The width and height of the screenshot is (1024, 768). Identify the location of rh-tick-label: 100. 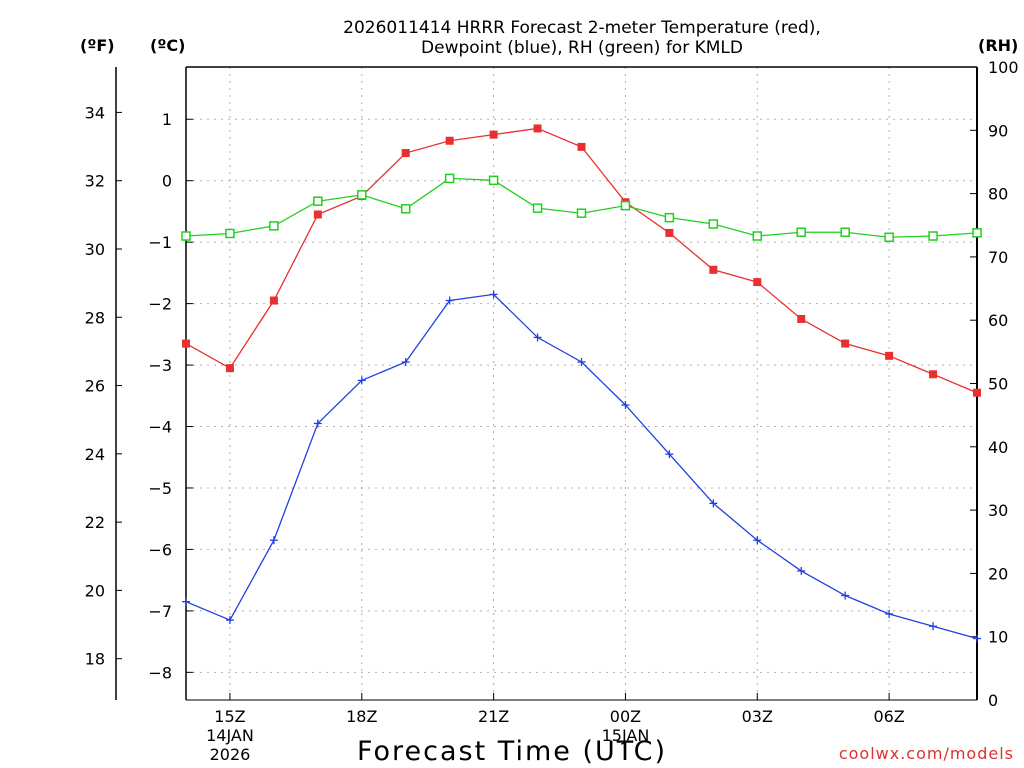
(1003, 67).